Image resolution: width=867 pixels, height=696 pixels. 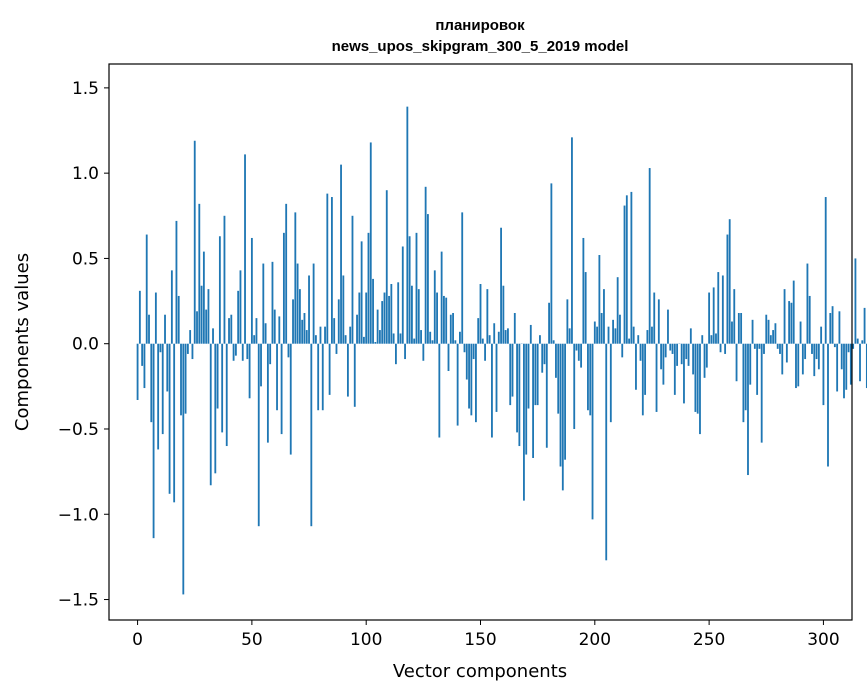 What do you see at coordinates (85, 174) in the screenshot?
I see `y-tick-label: 1.0` at bounding box center [85, 174].